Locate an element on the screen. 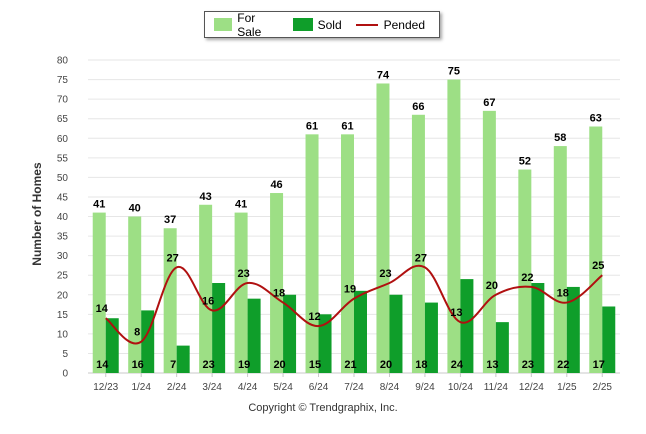  legend-swatch-pended is located at coordinates (366, 24).